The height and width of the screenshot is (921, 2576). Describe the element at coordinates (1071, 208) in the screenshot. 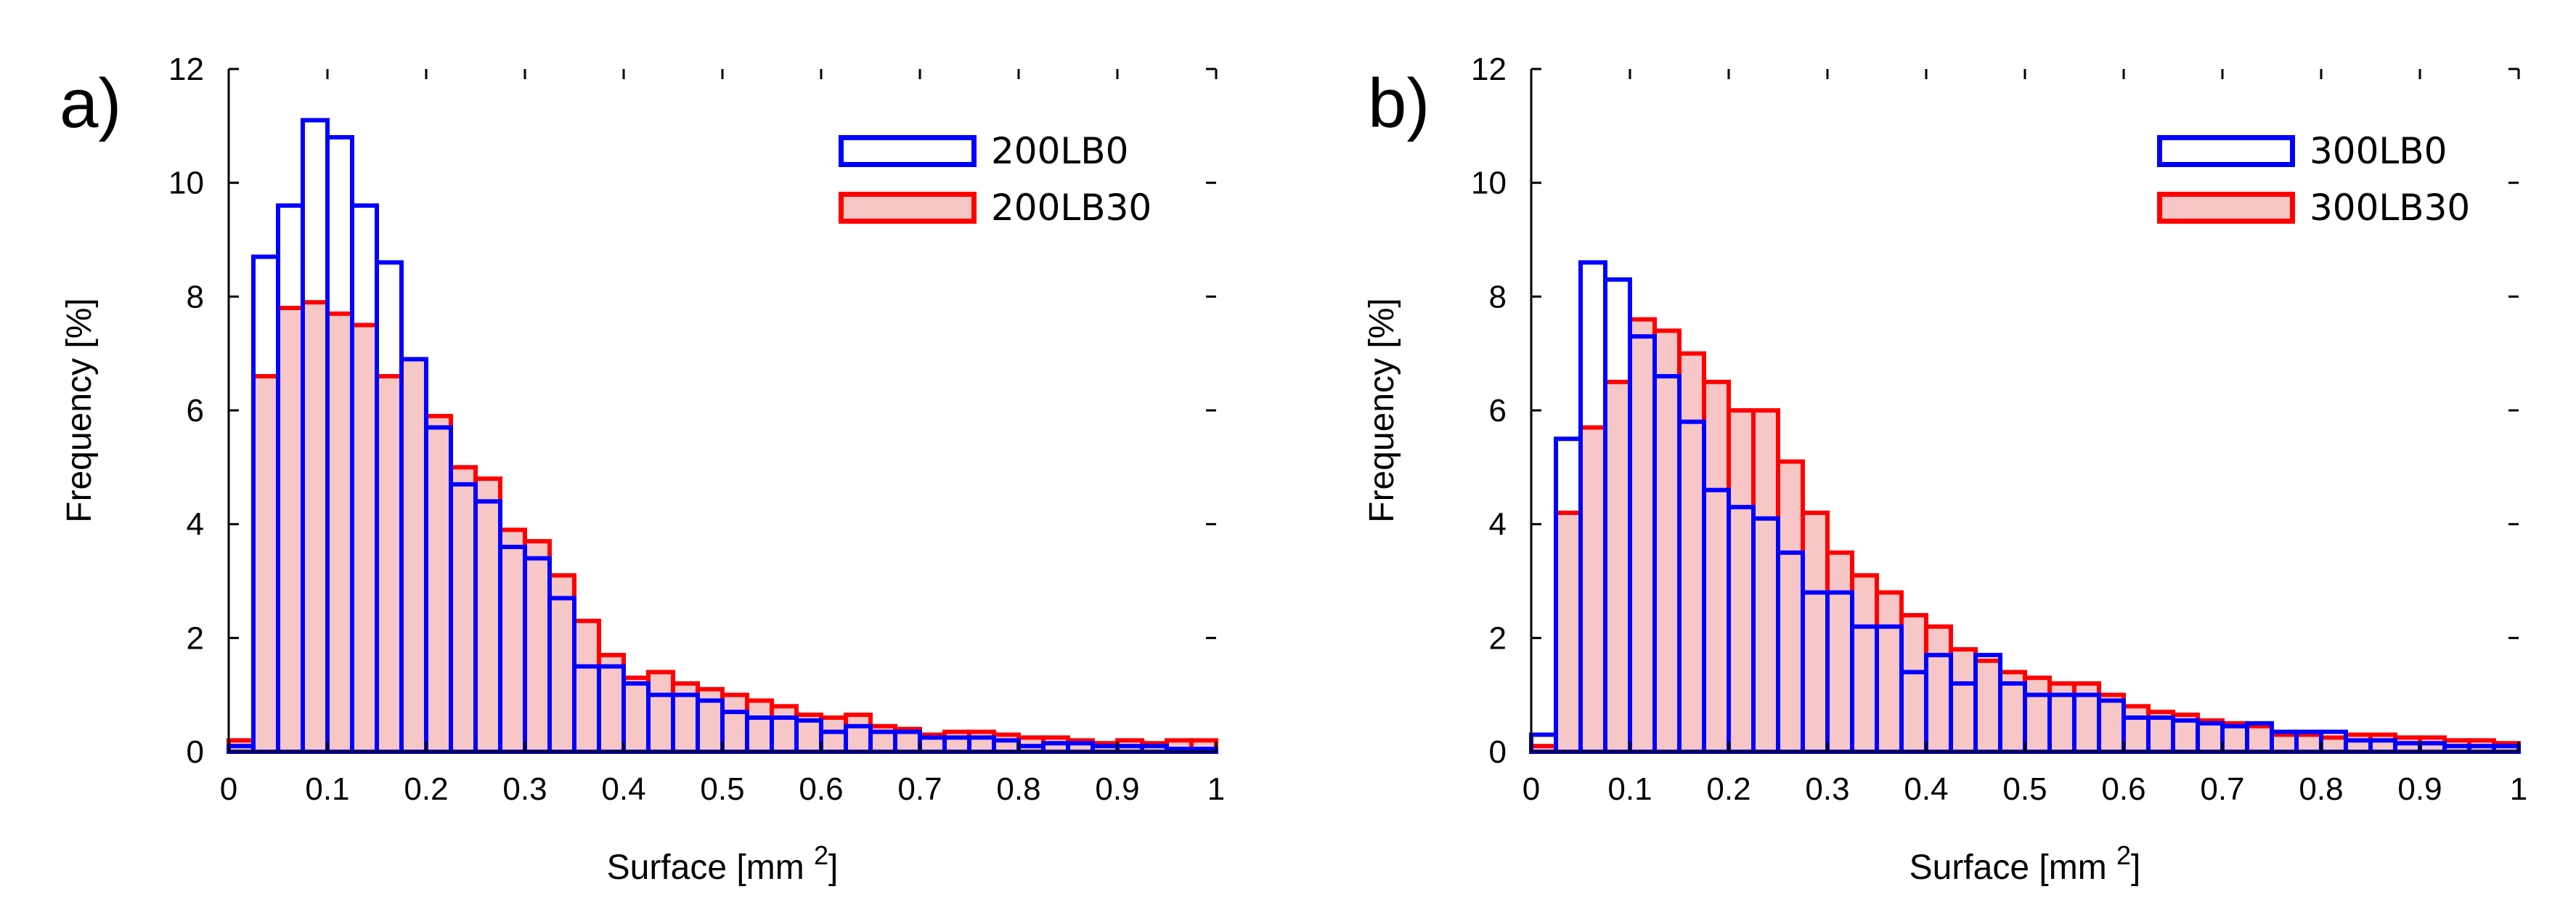

I see `legend-label: 200LB30` at that location.